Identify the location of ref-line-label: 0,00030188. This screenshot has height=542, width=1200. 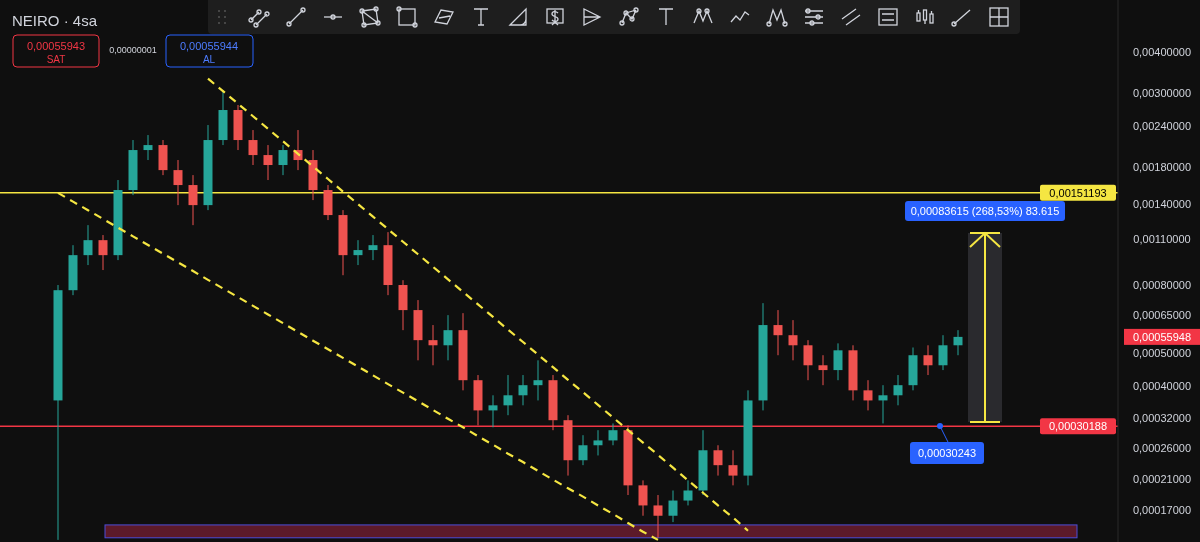
(1078, 426).